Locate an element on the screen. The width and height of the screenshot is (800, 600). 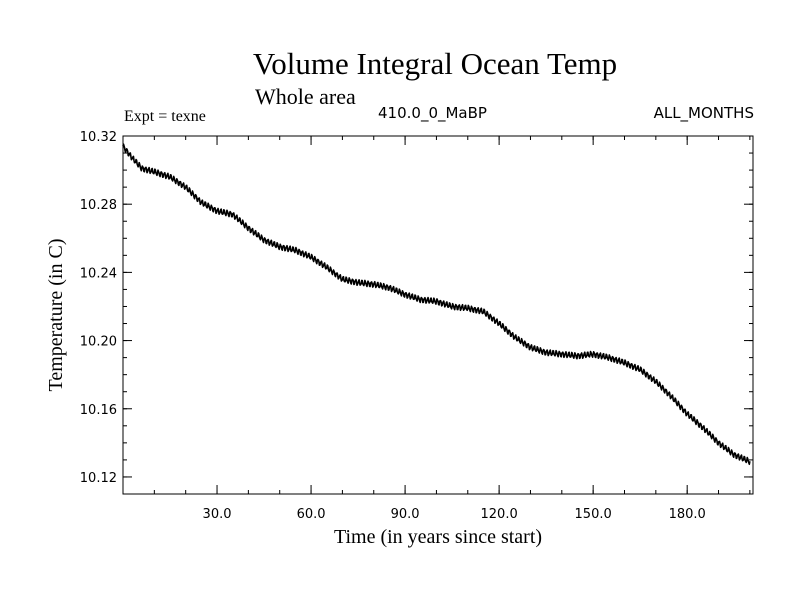
experiment-label: Expt = texne is located at coordinates (165, 116).